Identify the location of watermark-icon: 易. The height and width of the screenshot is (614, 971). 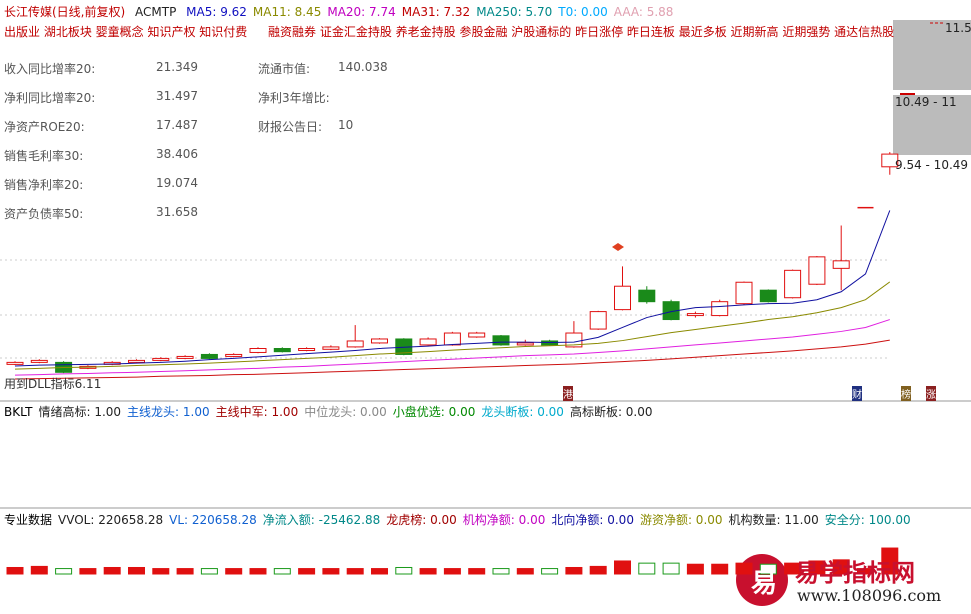
(764, 584).